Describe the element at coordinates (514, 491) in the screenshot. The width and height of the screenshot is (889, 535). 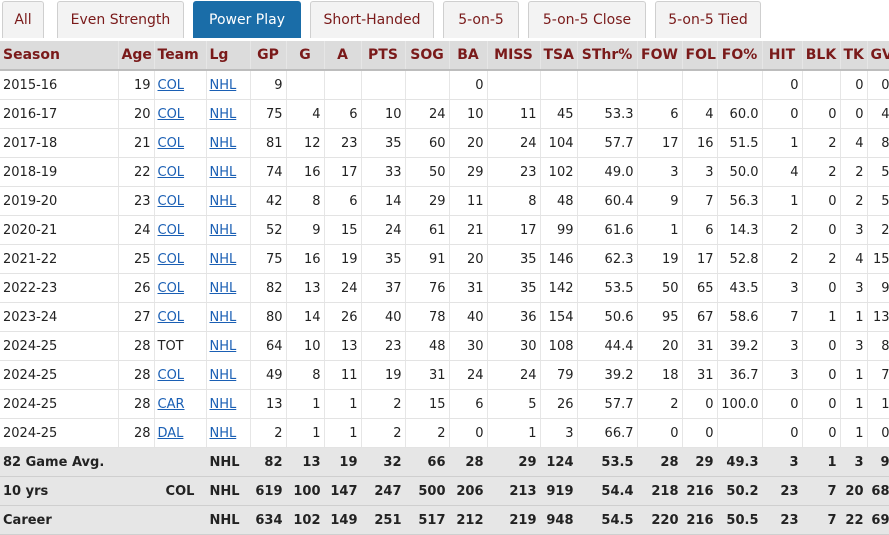
I see `summary-cell-miss: 213` at that location.